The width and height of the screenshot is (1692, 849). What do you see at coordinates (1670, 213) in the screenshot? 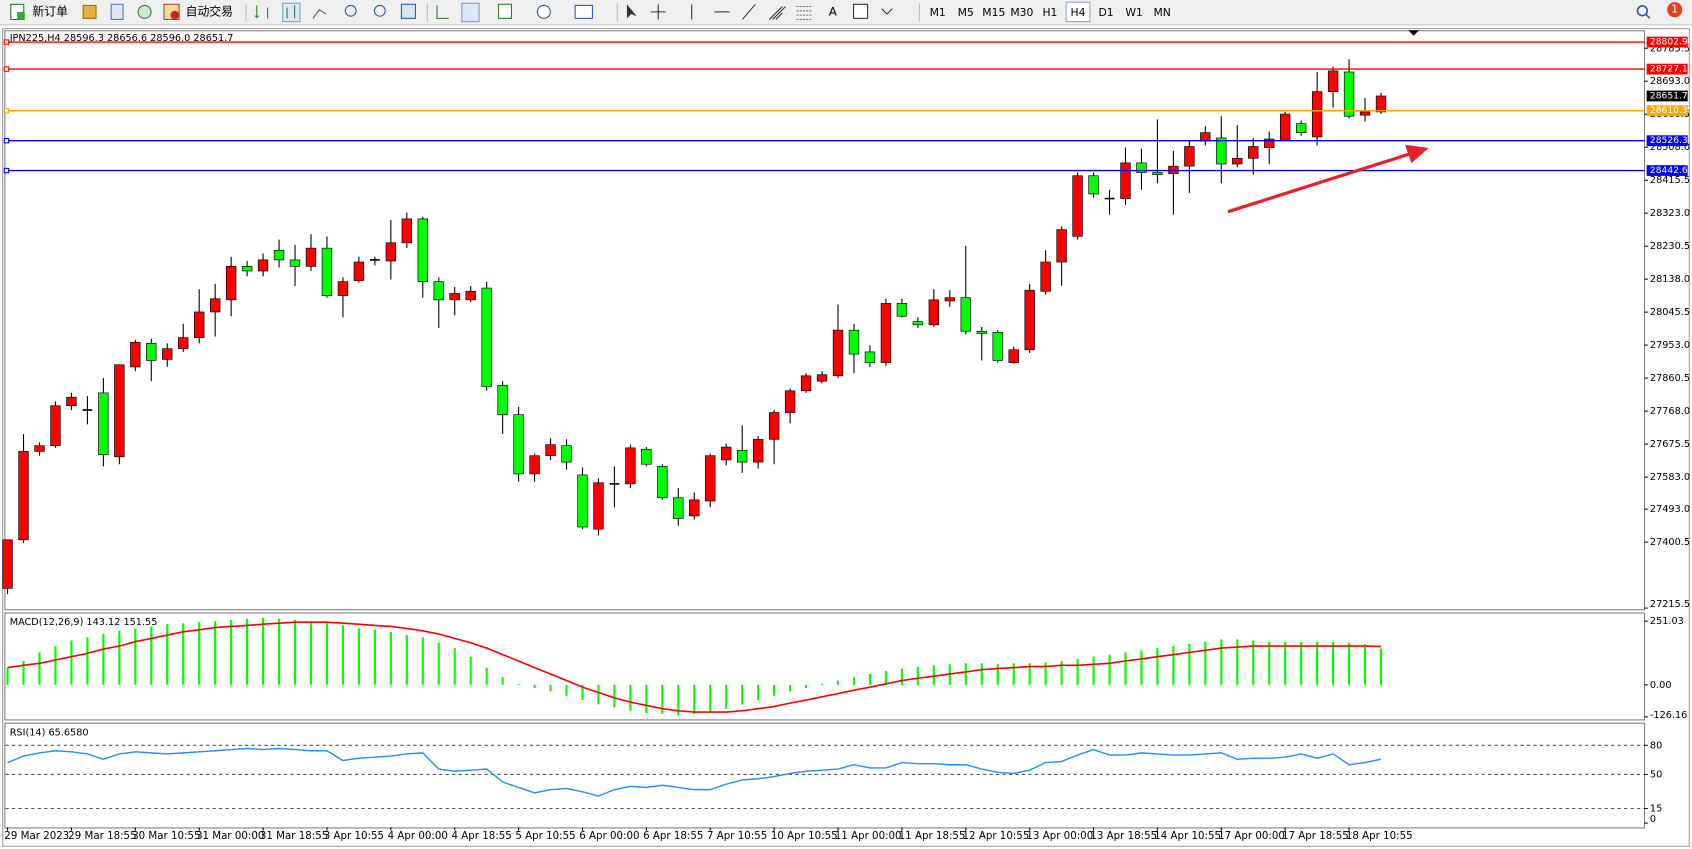
I see `y-tick-label: 28323.0` at bounding box center [1670, 213].